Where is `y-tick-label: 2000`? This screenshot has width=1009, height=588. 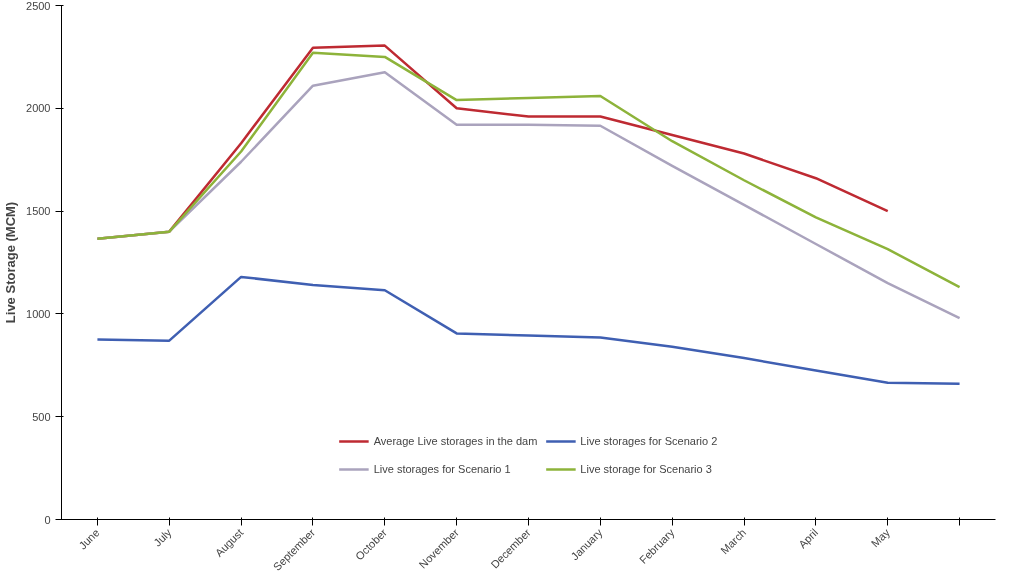
y-tick-label: 2000 is located at coordinates (38, 108).